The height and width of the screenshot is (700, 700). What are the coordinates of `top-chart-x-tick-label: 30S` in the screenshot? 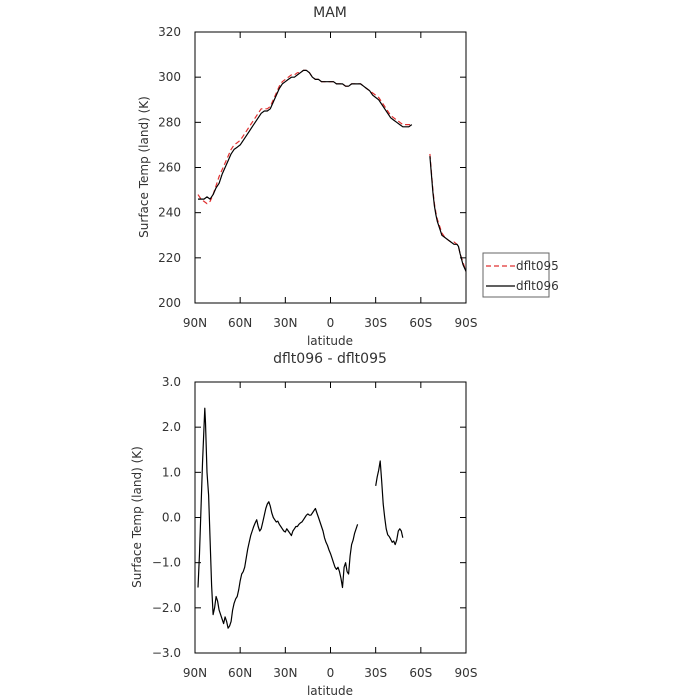 It's located at (375, 323).